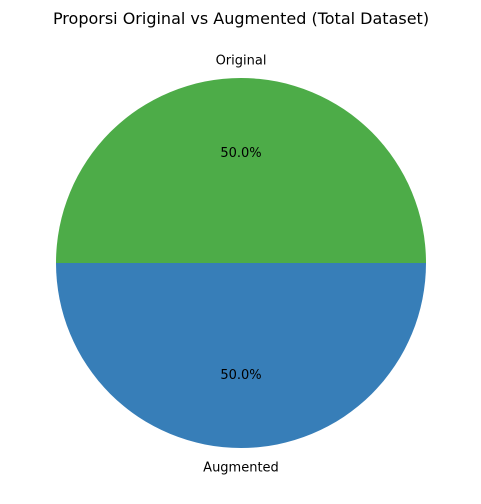 Image resolution: width=481 pixels, height=504 pixels. What do you see at coordinates (241, 61) in the screenshot?
I see `slice-category-label: Original` at bounding box center [241, 61].